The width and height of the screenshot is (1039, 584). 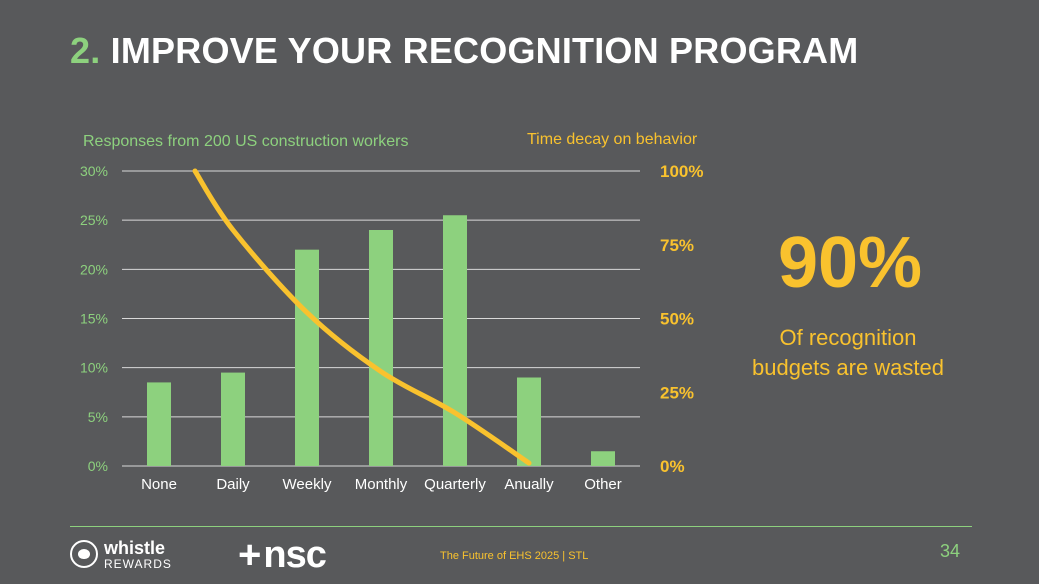 I want to click on whistle-bird-icon, so click(x=84, y=554).